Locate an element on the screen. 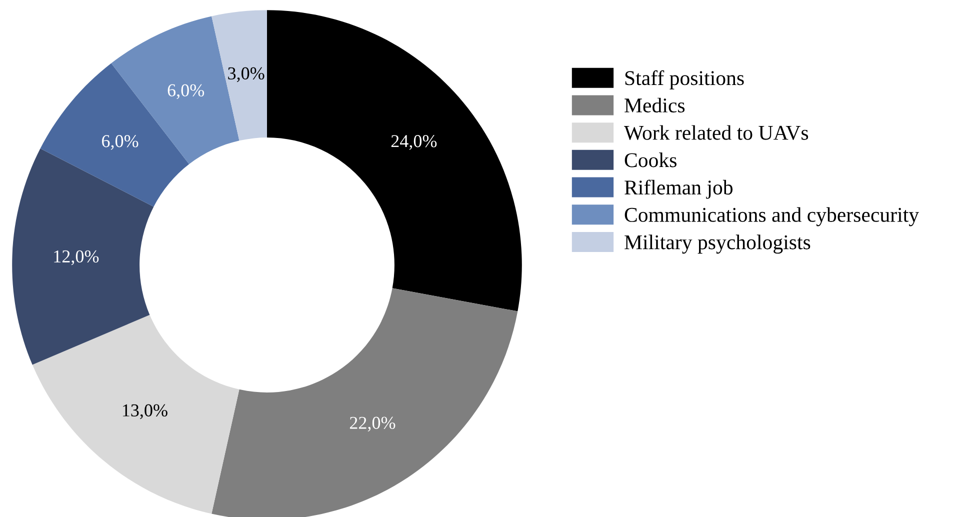 This screenshot has height=517, width=962. data-label: 3,0% is located at coordinates (246, 74).